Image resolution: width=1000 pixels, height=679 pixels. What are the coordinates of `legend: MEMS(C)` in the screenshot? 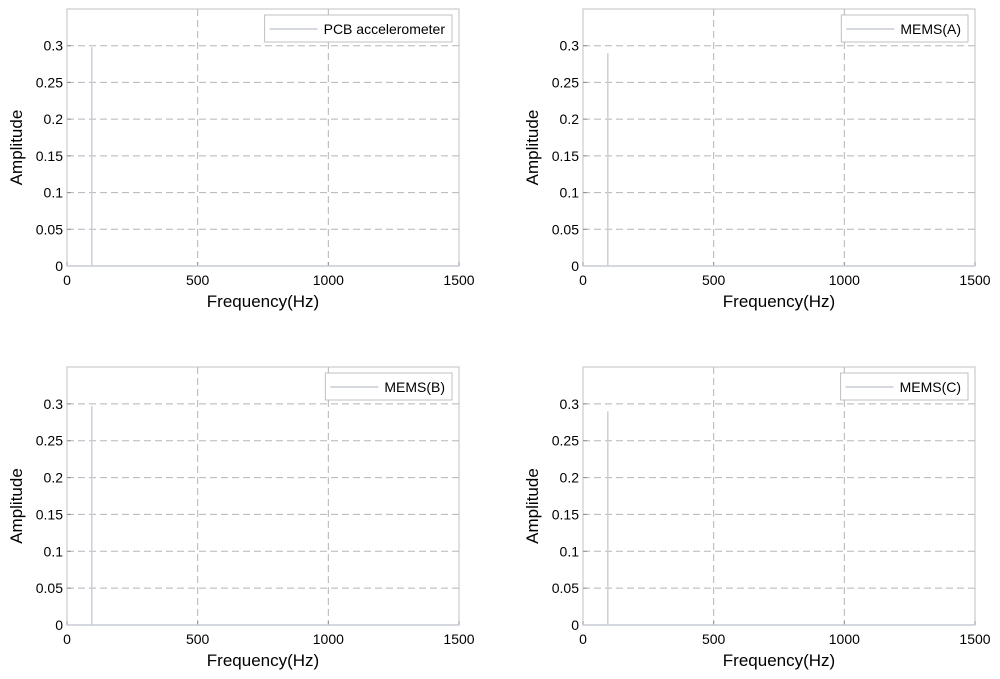 It's located at (904, 386).